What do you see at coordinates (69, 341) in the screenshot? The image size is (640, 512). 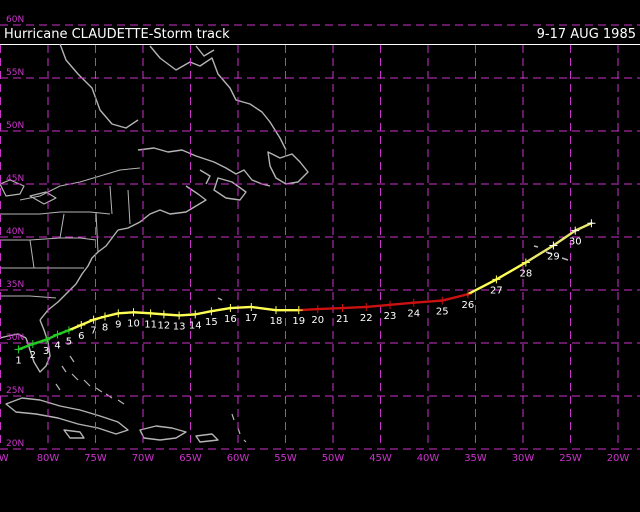 I see `track-position-label: 5` at bounding box center [69, 341].